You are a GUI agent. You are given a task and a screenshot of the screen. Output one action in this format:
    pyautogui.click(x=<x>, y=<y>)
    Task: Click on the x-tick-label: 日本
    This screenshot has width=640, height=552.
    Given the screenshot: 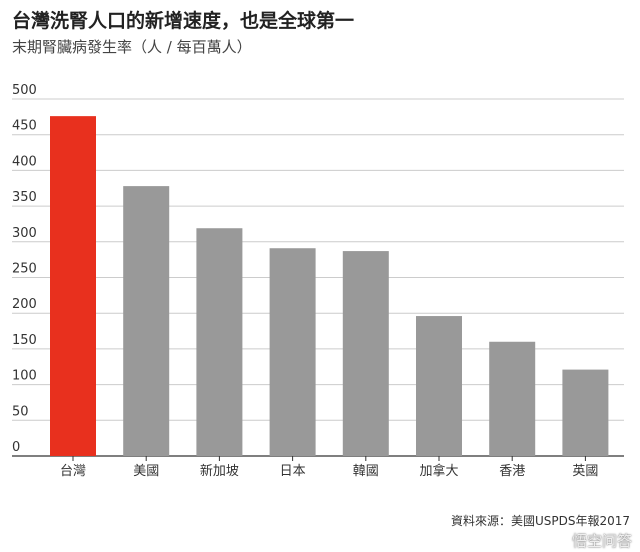 What is the action you would take?
    pyautogui.click(x=293, y=471)
    